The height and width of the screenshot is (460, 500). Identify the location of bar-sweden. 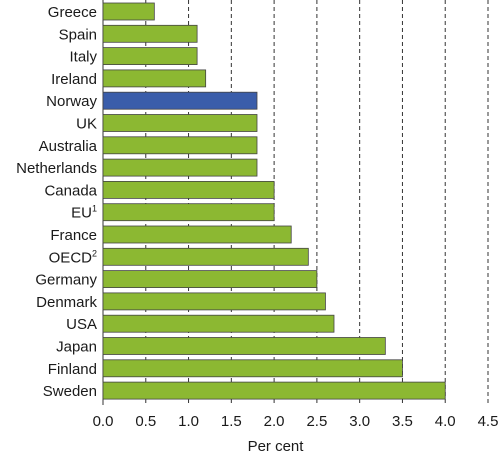
(274, 390).